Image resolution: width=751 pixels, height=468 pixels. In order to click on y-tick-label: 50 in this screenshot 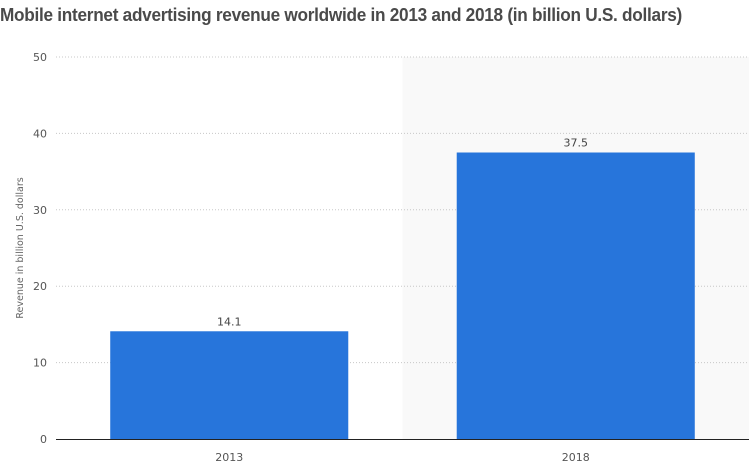, I will do `click(40, 57)`.